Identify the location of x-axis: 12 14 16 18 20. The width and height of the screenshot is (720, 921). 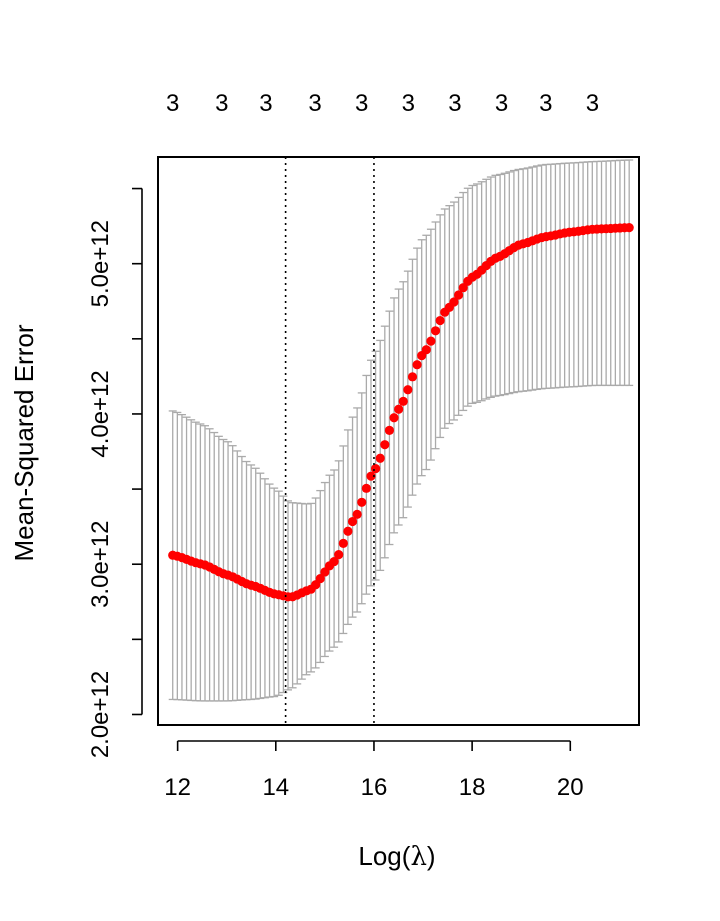
(374, 770).